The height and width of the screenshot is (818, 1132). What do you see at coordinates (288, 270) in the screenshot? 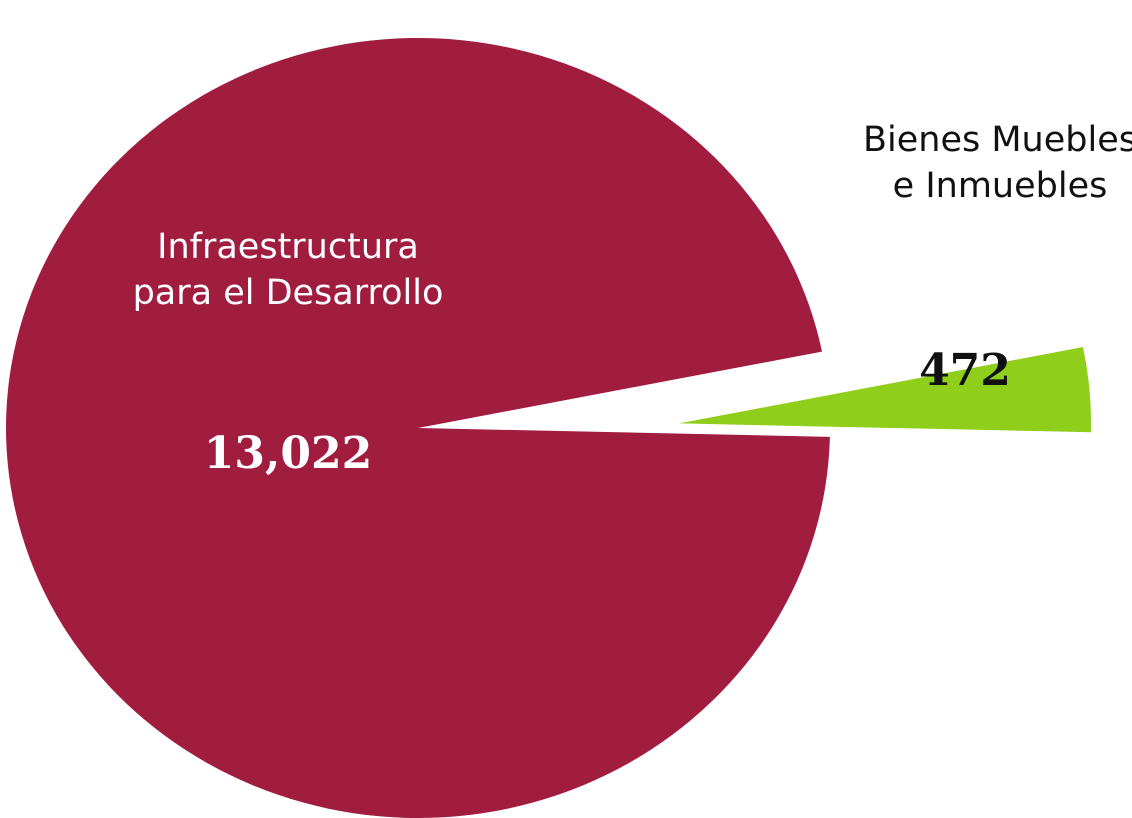
I see `slice-label: Infraestructura para el Desarrollo` at bounding box center [288, 270].